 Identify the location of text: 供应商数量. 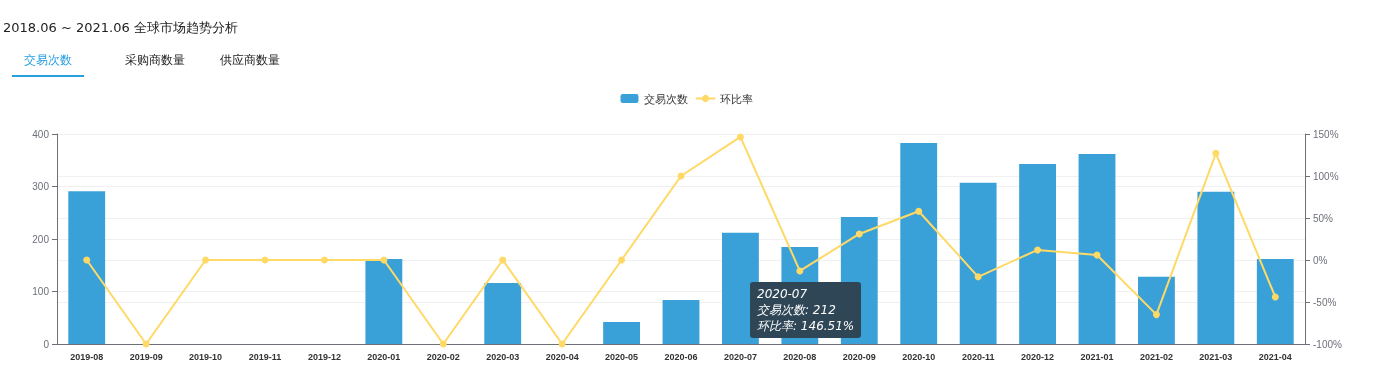
(249, 60).